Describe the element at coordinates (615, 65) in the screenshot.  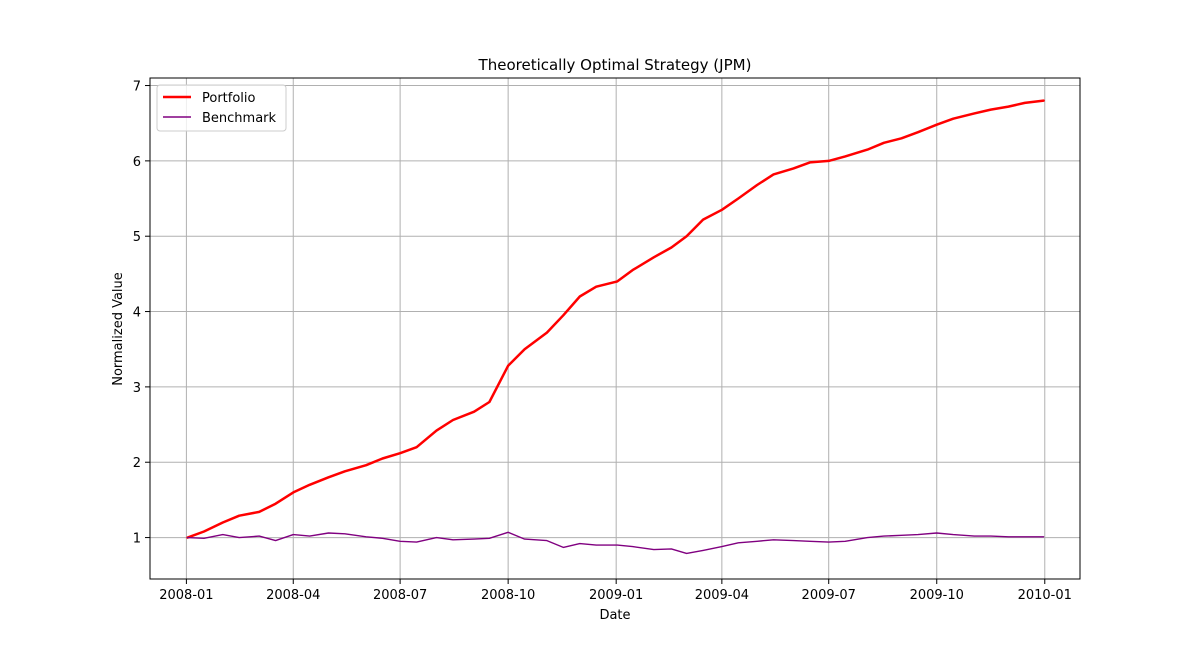
I see `chart-title: Theoretically Optimal Strategy (JPM)` at that location.